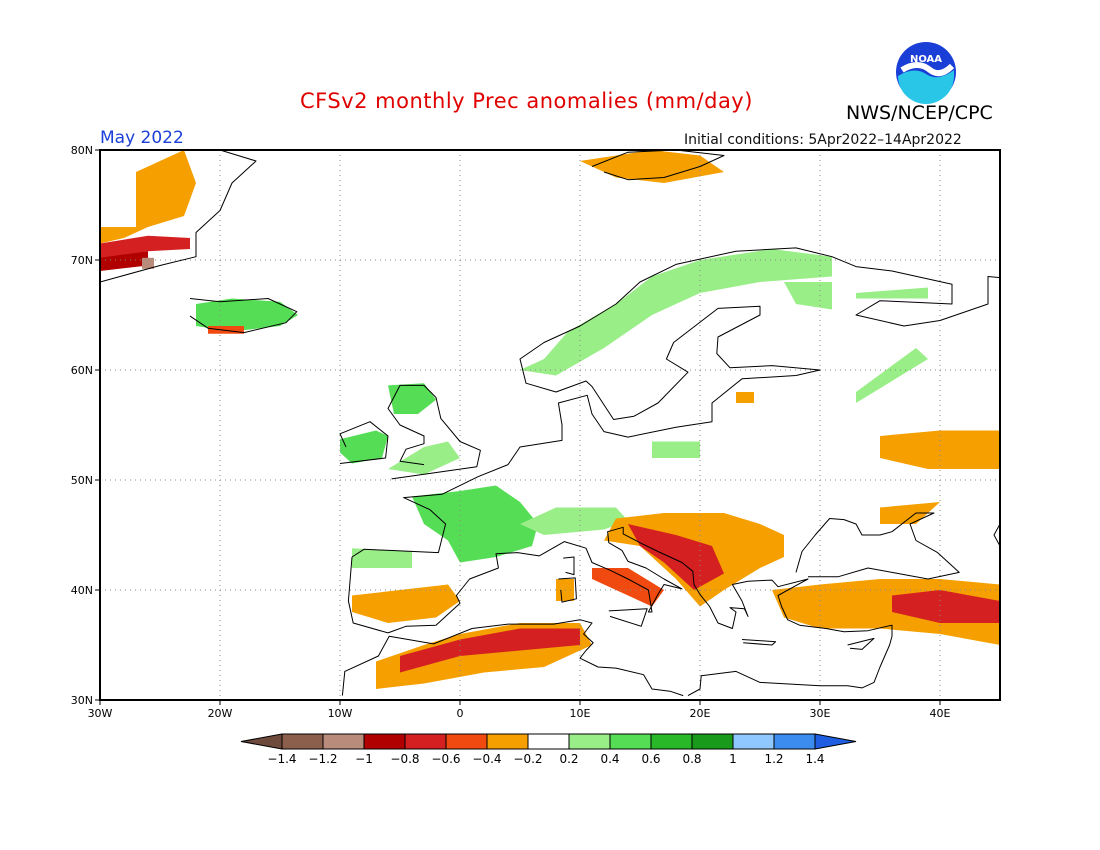  I want to click on anomaly-region-svalbard-dry, so click(652, 166).